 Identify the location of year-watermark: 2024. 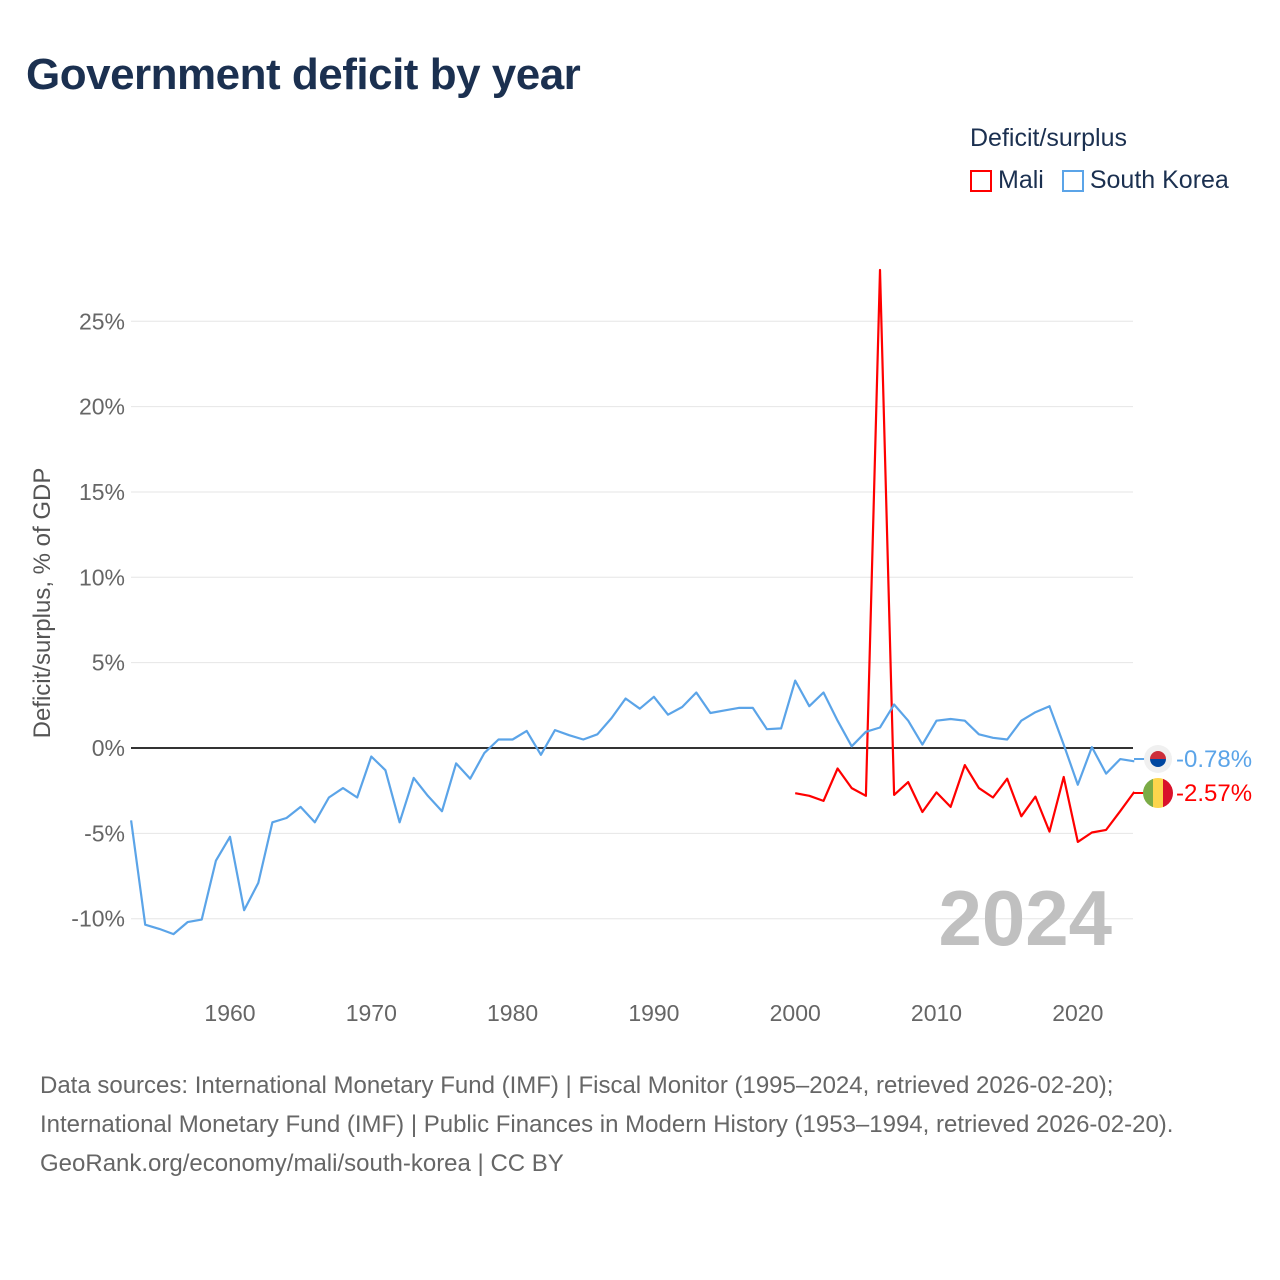
(1025, 918).